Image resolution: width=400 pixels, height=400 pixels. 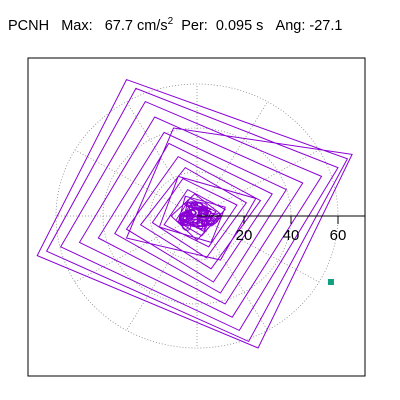 I want to click on radial-tick-labels: 20 40 60, so click(x=291, y=235).